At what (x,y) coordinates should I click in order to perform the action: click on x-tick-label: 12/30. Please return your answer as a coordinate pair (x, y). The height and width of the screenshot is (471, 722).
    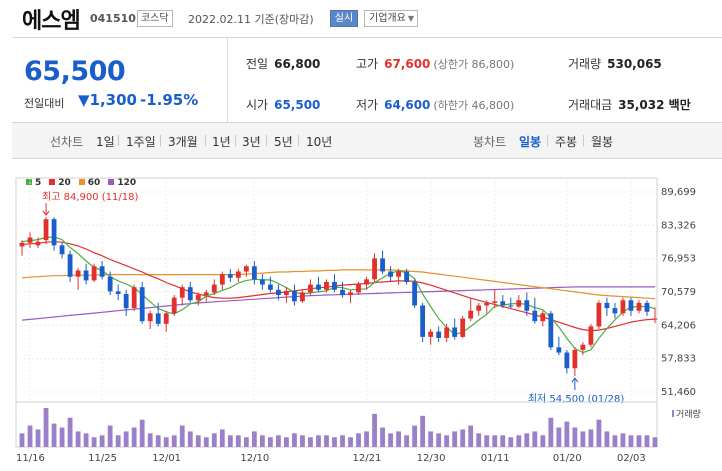
    Looking at the image, I should click on (431, 458).